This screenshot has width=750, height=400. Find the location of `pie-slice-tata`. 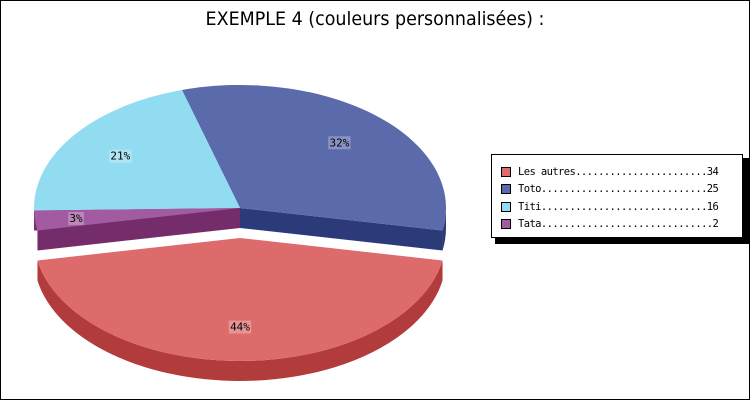

pie-slice-tata is located at coordinates (137, 219).